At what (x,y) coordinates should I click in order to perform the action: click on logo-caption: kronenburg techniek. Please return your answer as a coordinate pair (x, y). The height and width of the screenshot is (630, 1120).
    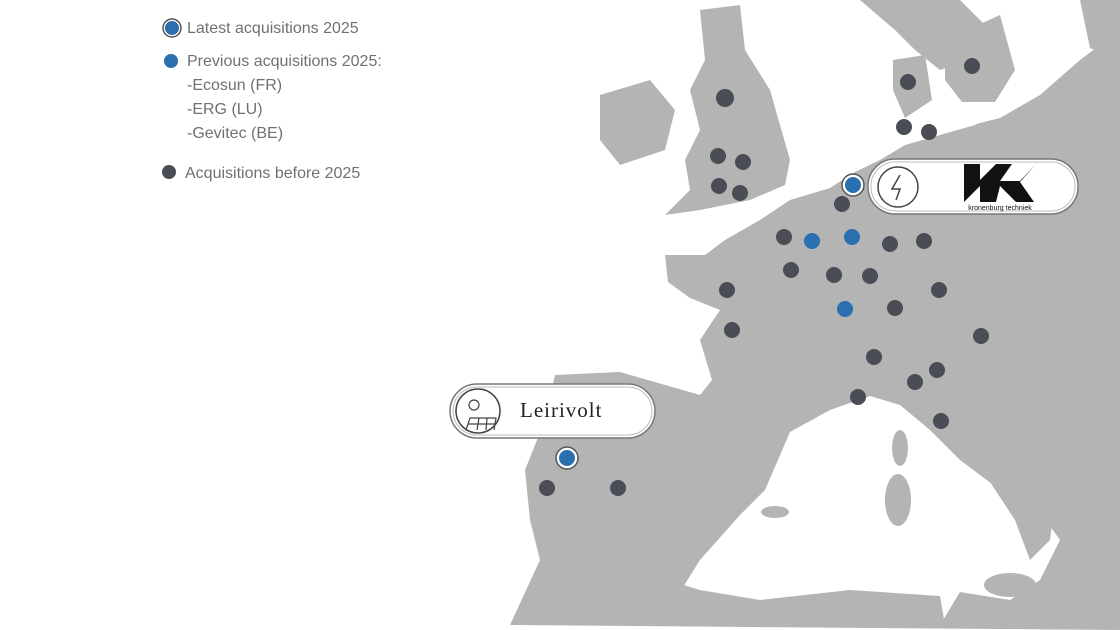
    Looking at the image, I should click on (1000, 208).